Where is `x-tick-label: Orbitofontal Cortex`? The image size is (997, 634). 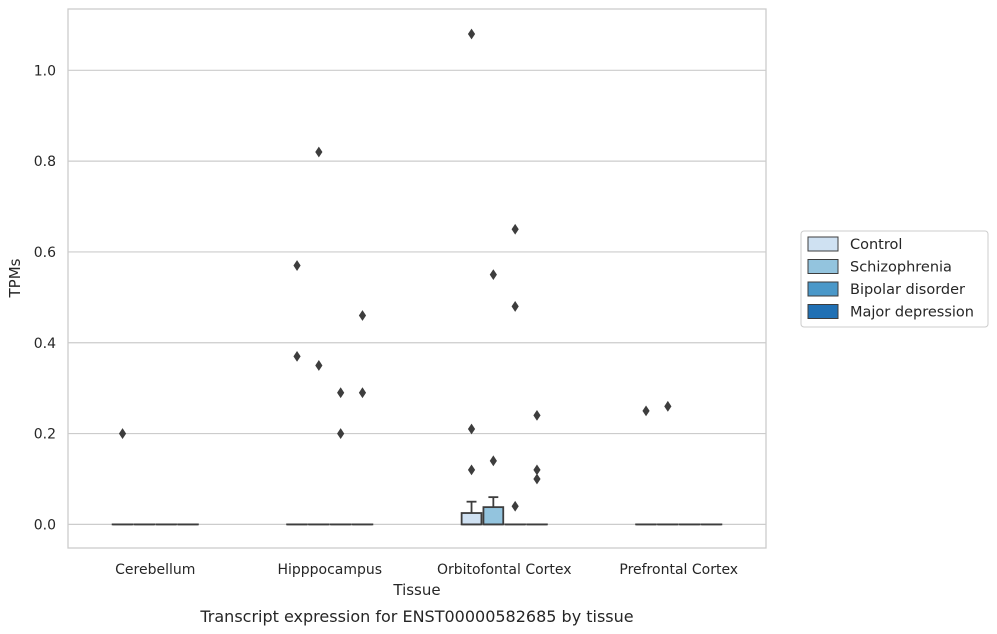
x-tick-label: Orbitofontal Cortex is located at coordinates (504, 570).